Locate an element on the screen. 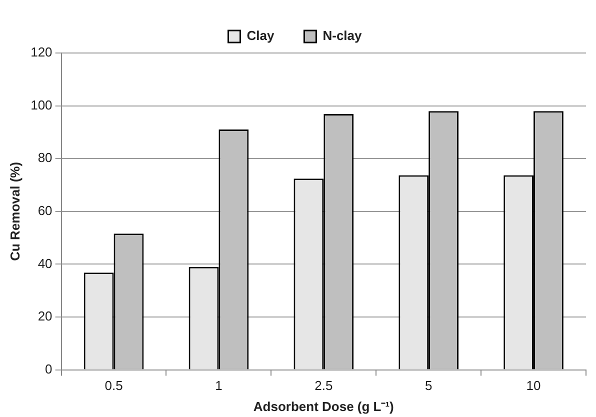 This screenshot has width=596, height=417. legend-label: Clay is located at coordinates (260, 36).